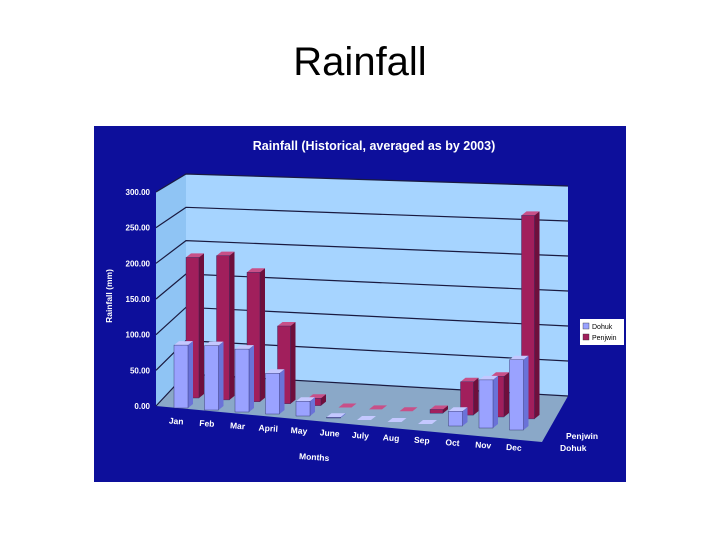 Image resolution: width=720 pixels, height=540 pixels. What do you see at coordinates (329, 432) in the screenshot?
I see `x-tick-label: June` at bounding box center [329, 432].